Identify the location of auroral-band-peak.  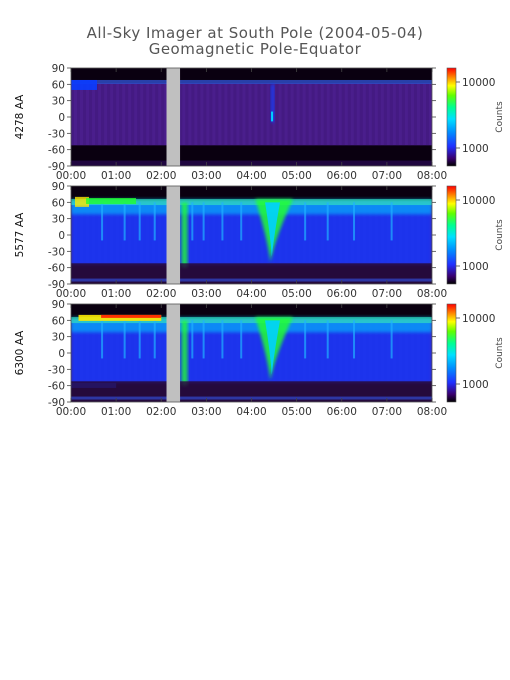
(131, 316).